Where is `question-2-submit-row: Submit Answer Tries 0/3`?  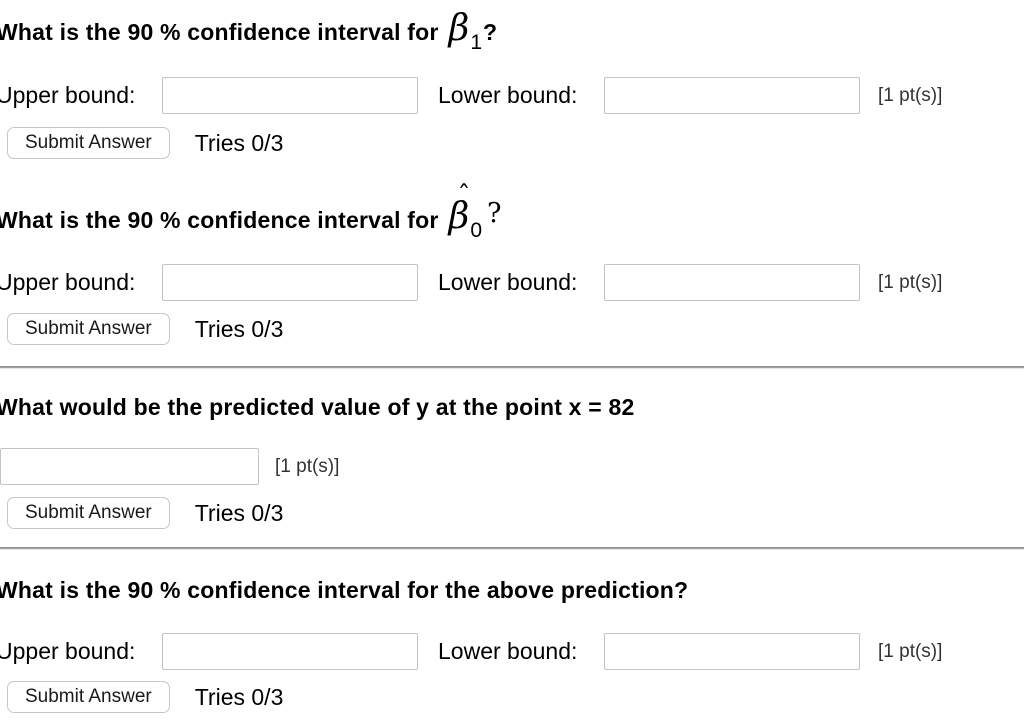 question-2-submit-row: Submit Answer Tries 0/3 is located at coordinates (141, 329).